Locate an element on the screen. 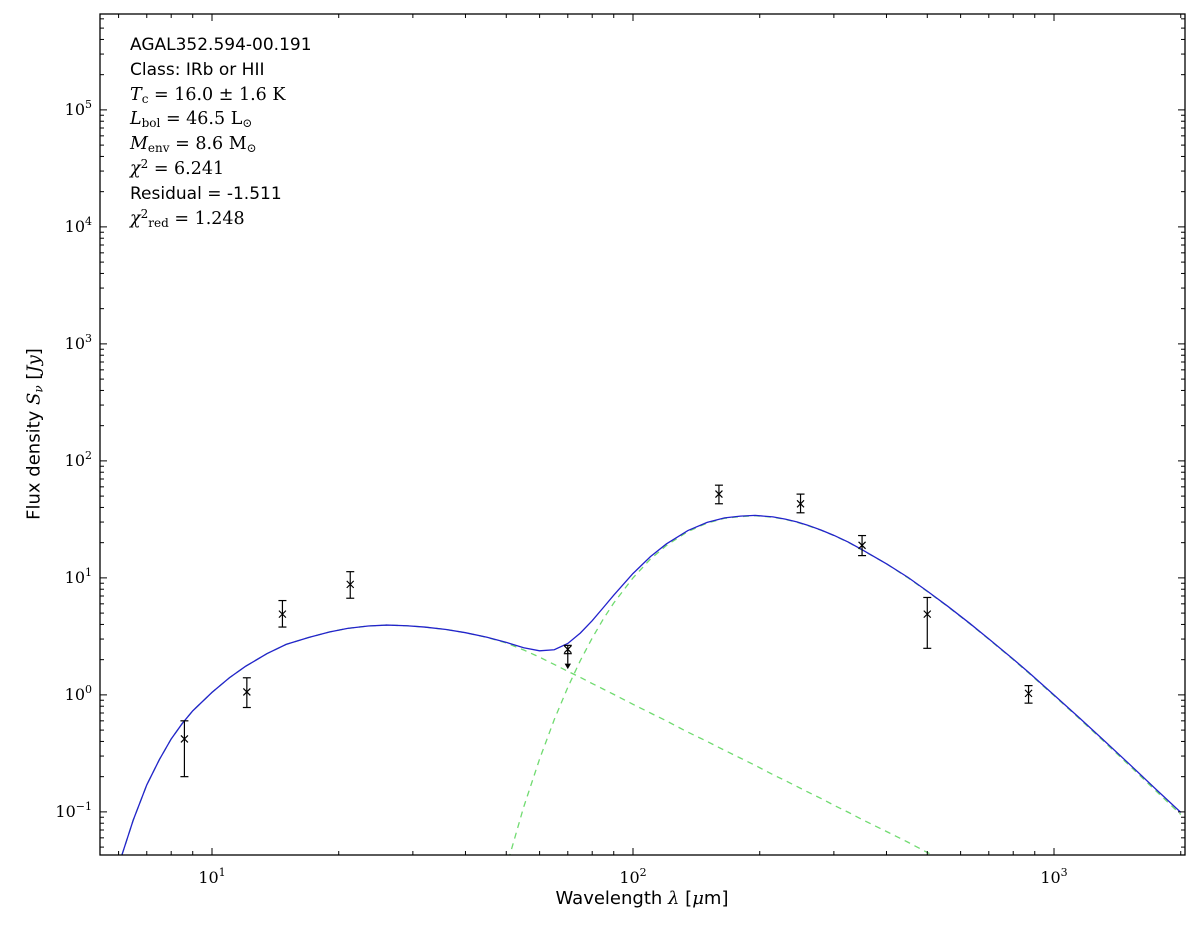 The image size is (1200, 933). text-part: = 6.241 is located at coordinates (186, 168).